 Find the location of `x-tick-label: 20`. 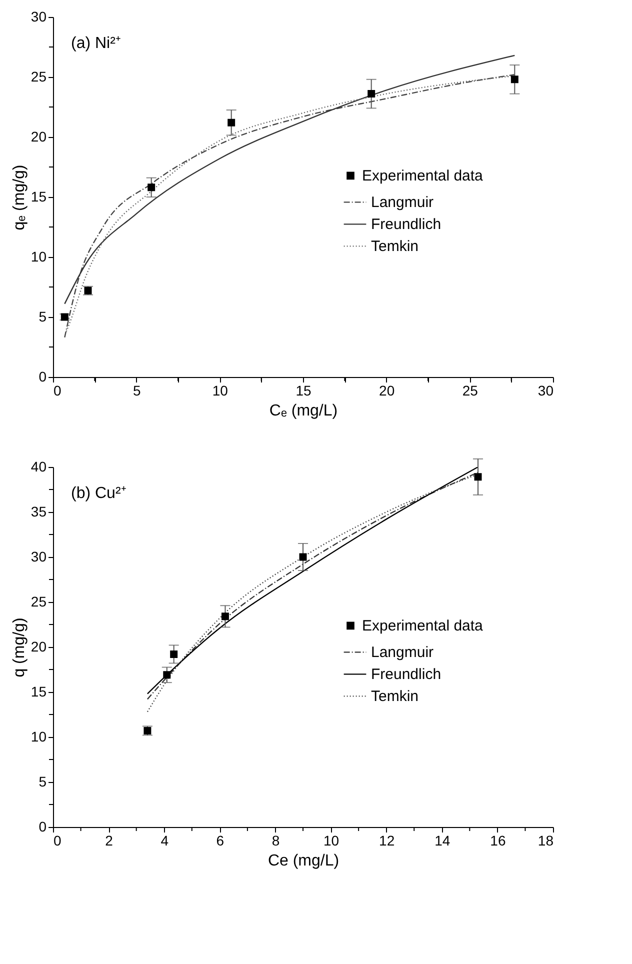

x-tick-label: 20 is located at coordinates (387, 390).